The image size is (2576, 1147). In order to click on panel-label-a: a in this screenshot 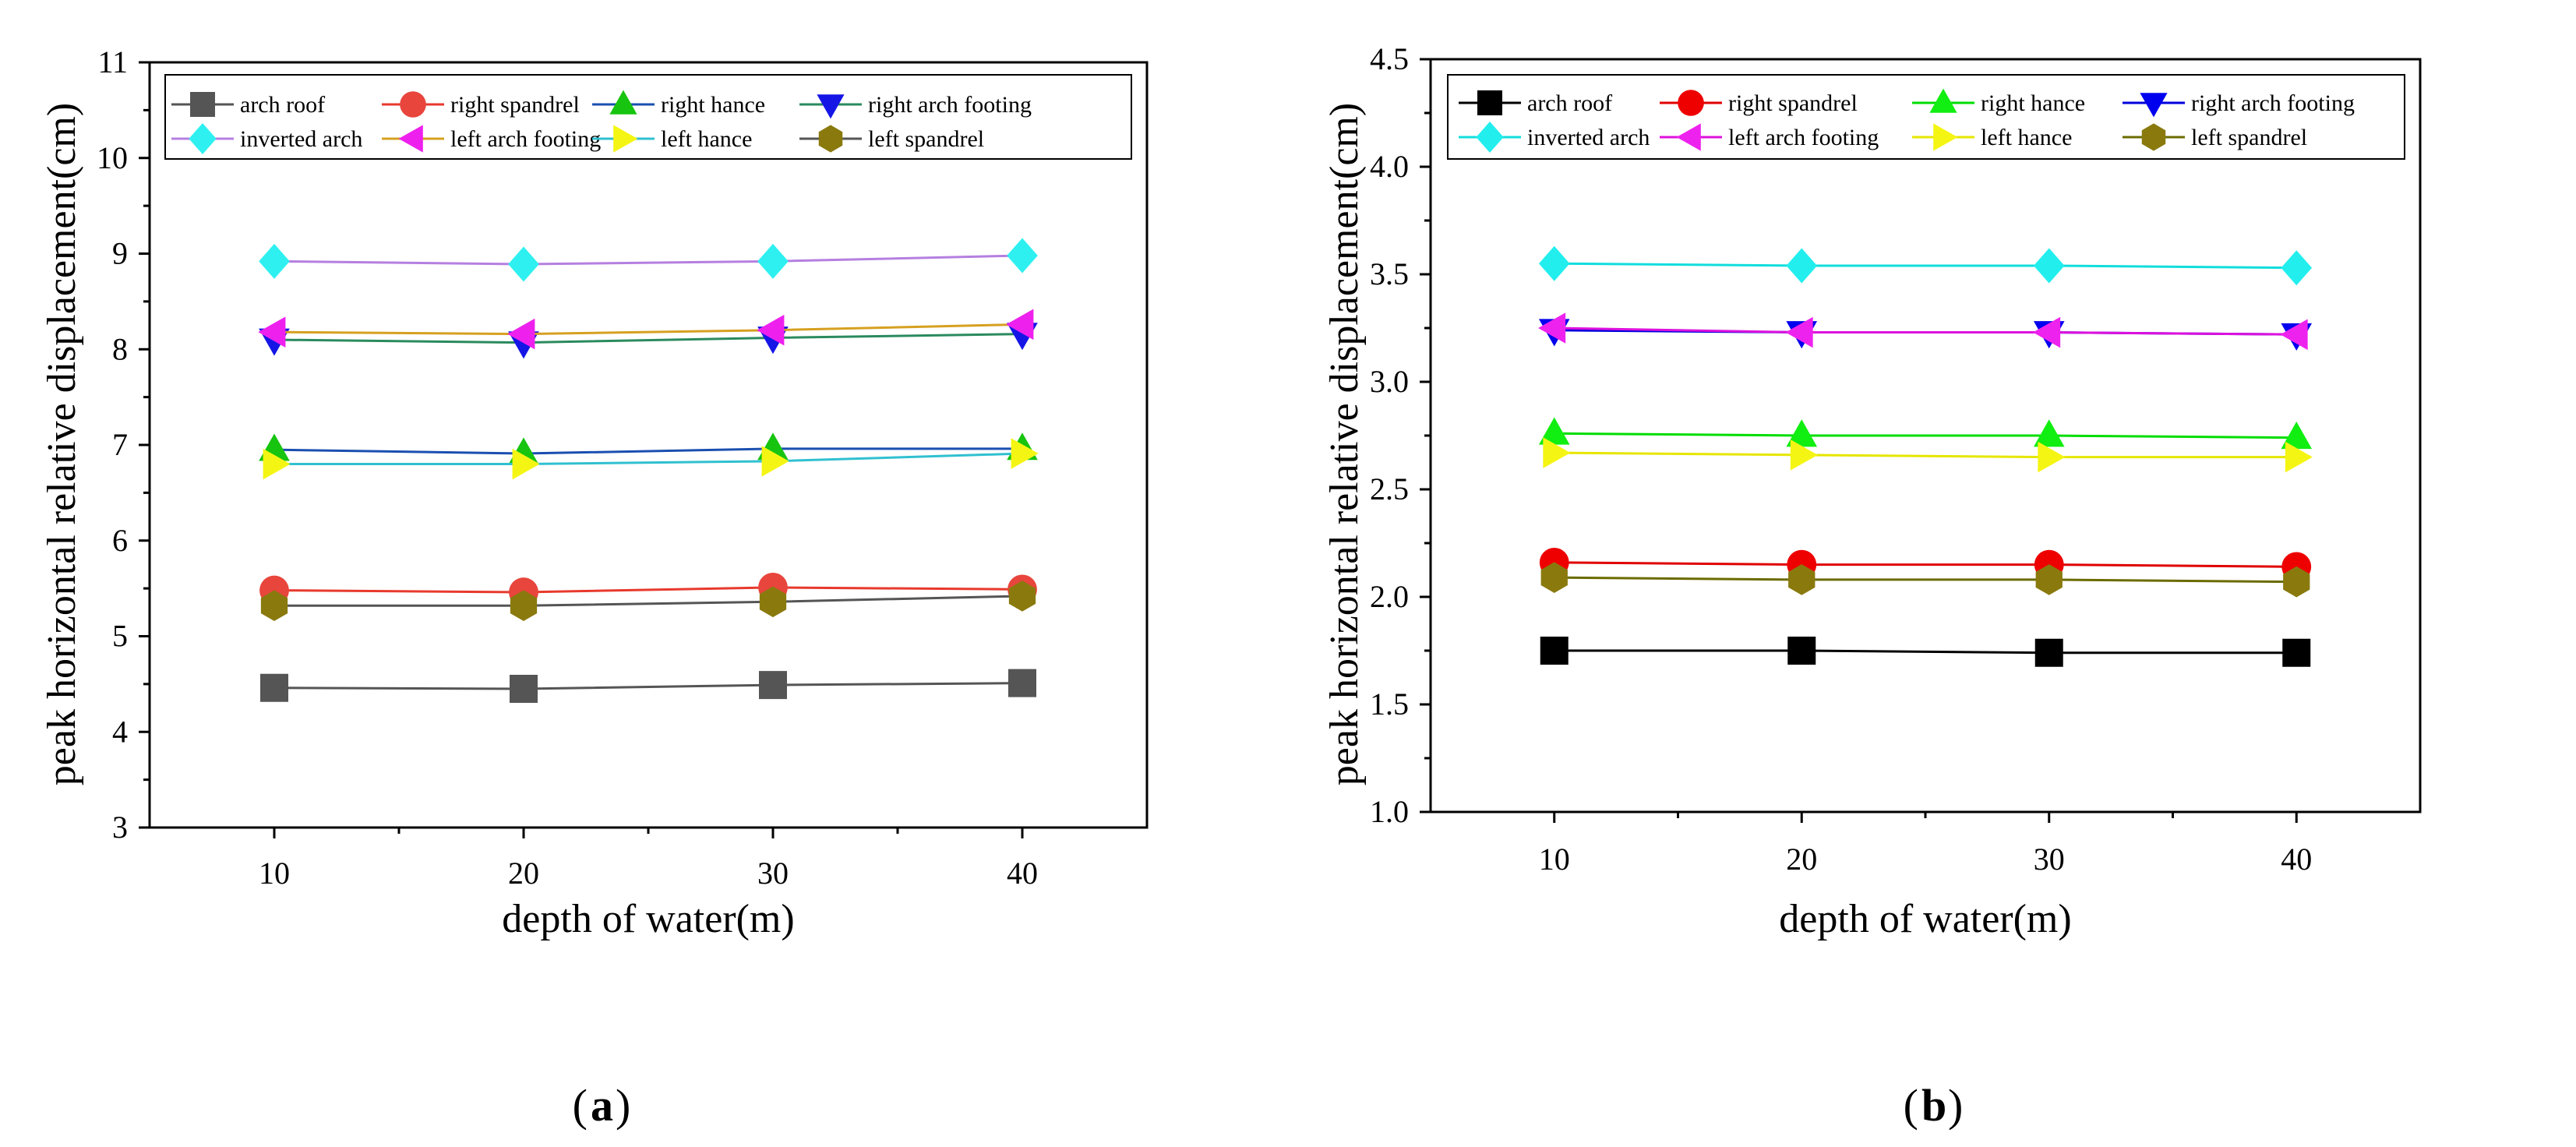, I will do `click(602, 1106)`.